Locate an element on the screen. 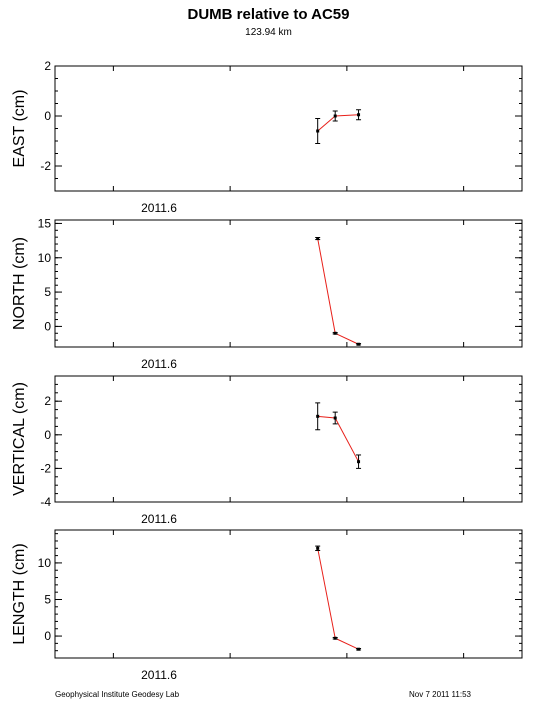 The width and height of the screenshot is (537, 712). north-y-axis-label: NORTH (cm) is located at coordinates (19, 283).